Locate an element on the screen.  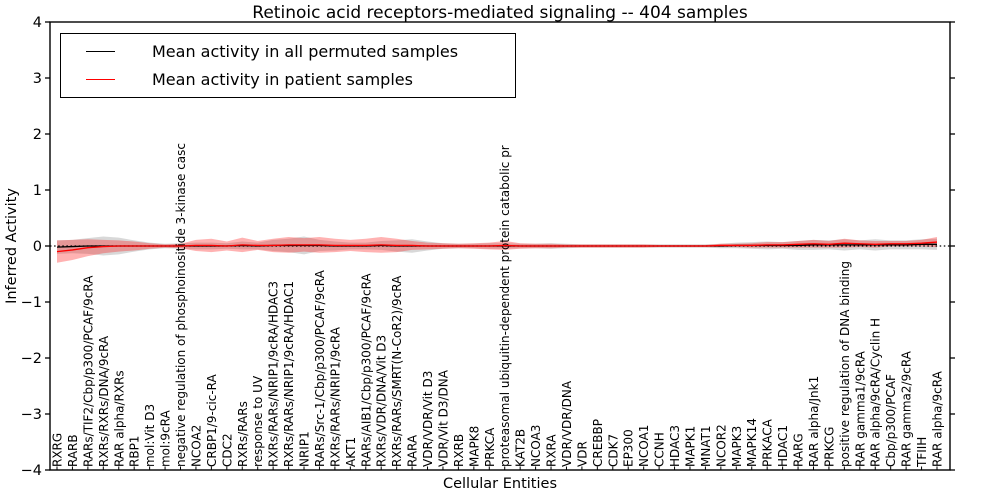
permuted-line-swatch is located at coordinates (100, 52).